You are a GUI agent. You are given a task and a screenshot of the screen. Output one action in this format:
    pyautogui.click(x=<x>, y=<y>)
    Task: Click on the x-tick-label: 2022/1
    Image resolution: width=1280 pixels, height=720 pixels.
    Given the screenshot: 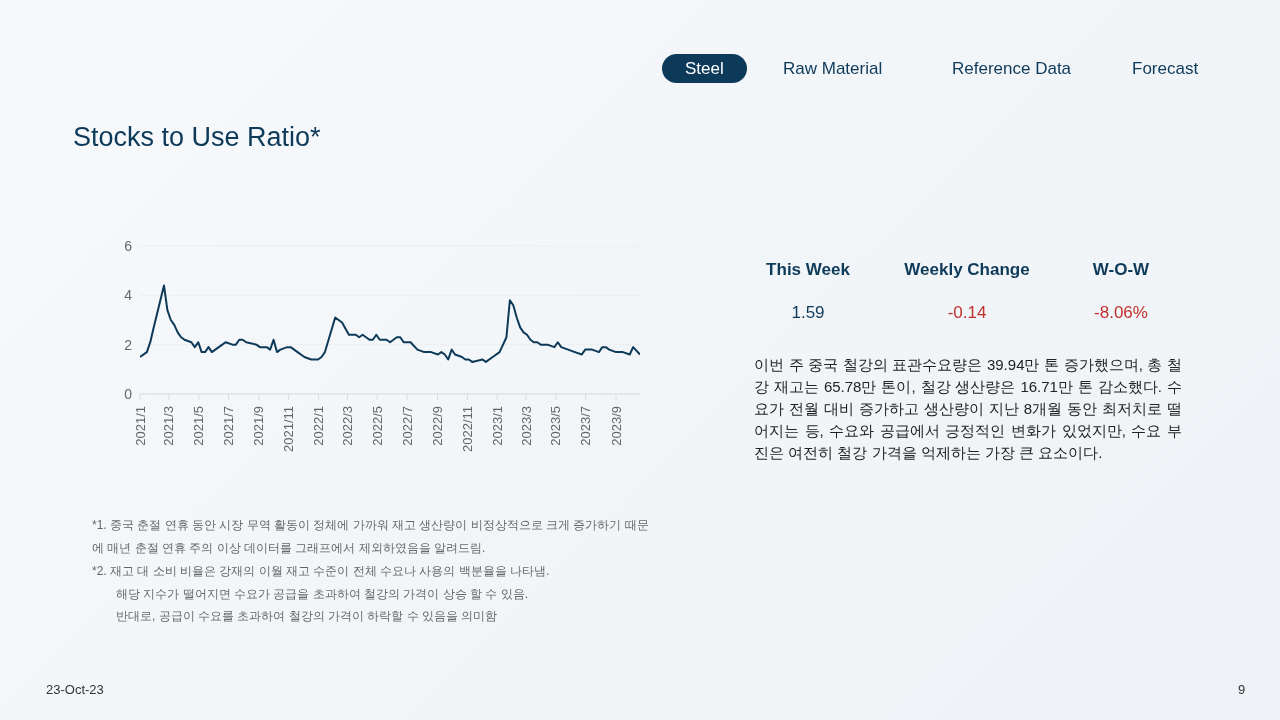 What is the action you would take?
    pyautogui.click(x=319, y=426)
    